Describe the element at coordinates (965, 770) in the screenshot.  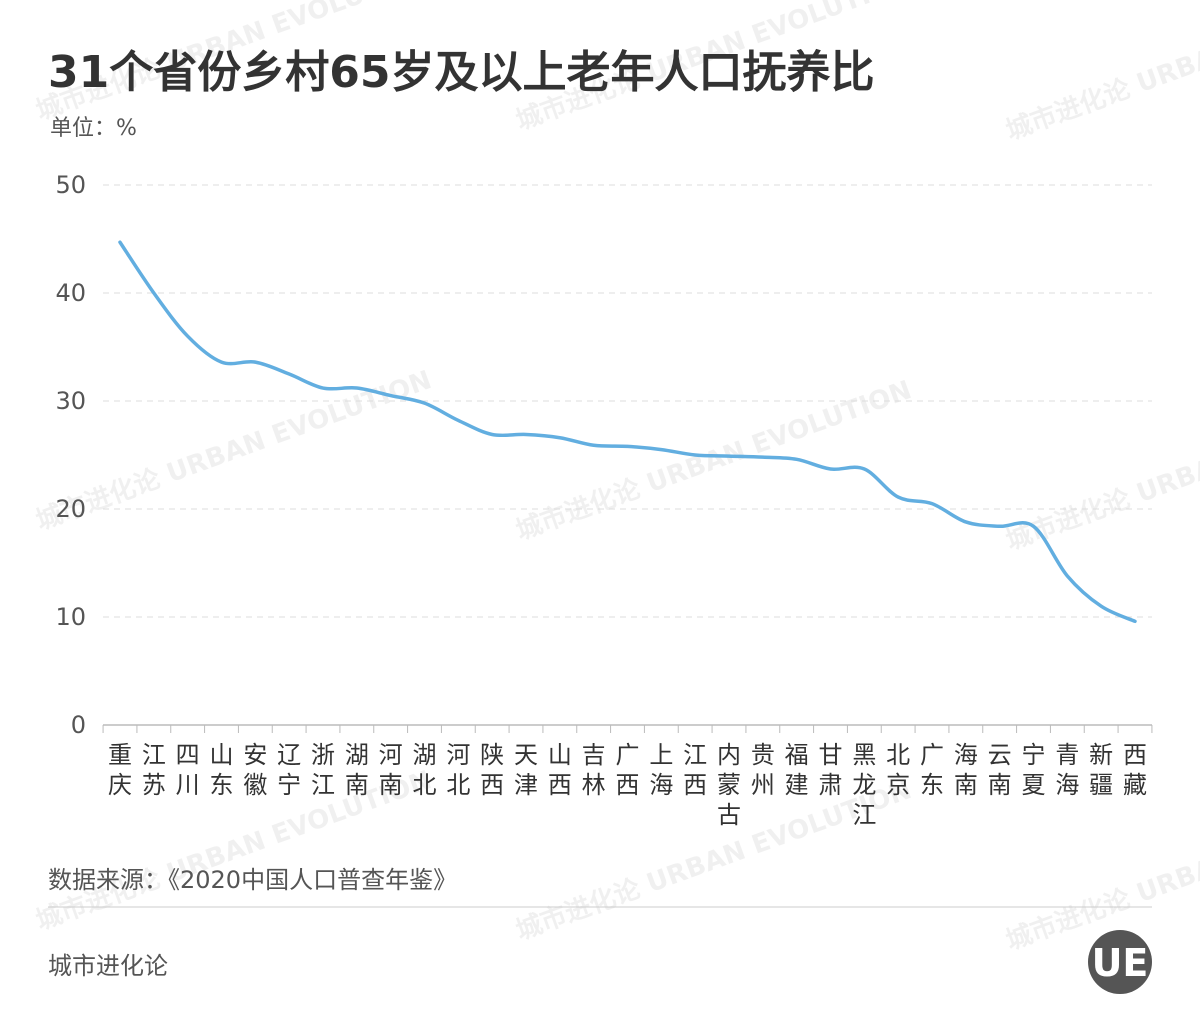
I see `x-tick-label: 海南` at that location.